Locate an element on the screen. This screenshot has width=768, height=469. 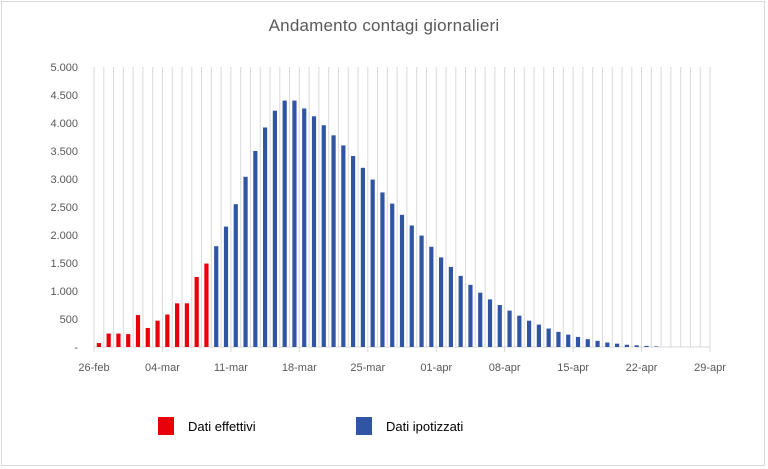
legend-item-ipotizzati: Dati ipotizzati is located at coordinates (409, 426).